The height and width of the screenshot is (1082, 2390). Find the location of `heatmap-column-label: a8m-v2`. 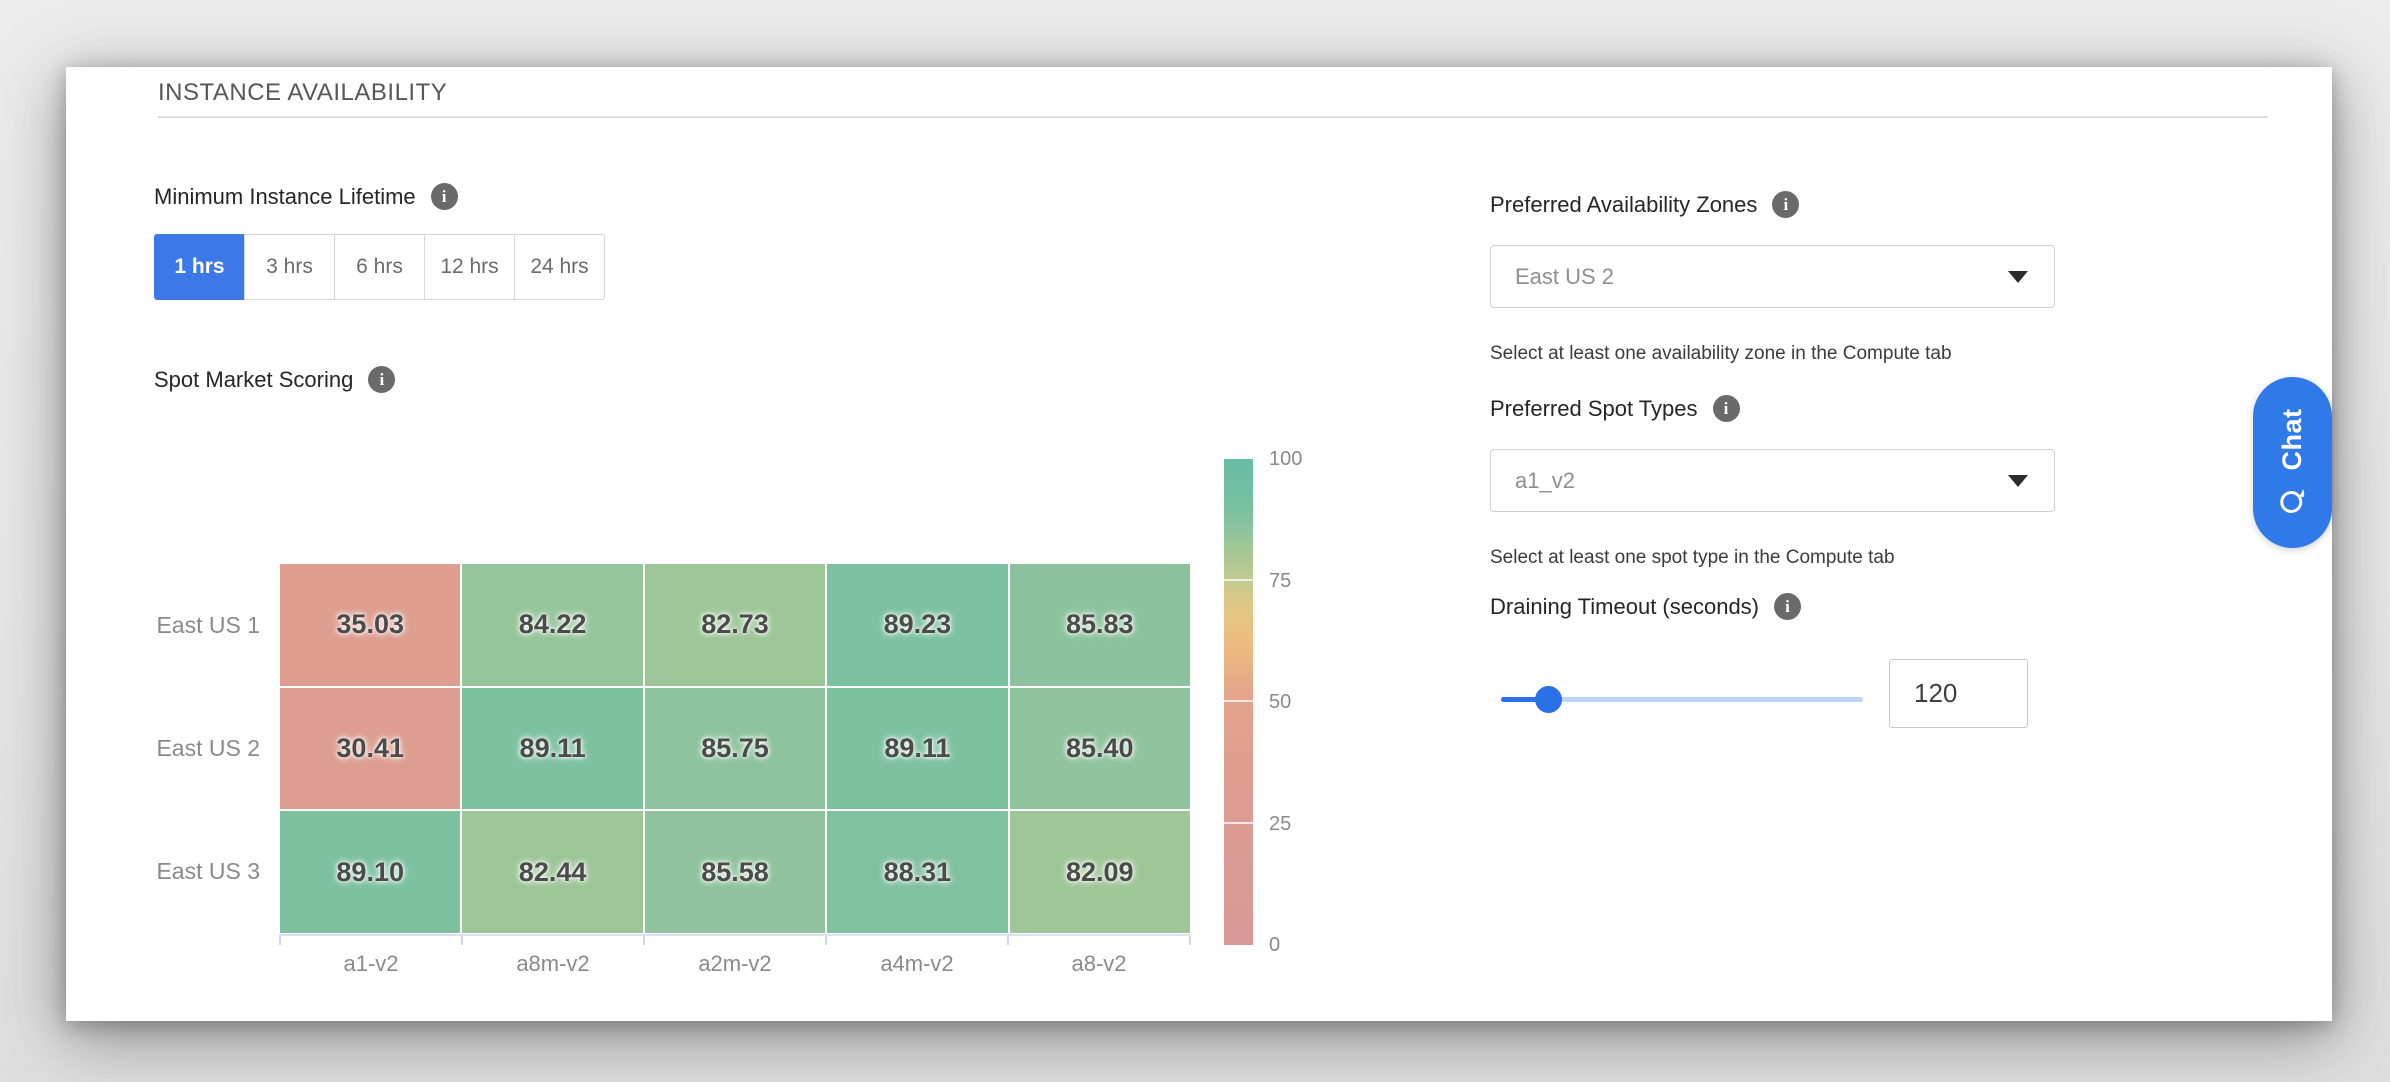

heatmap-column-label: a8m-v2 is located at coordinates (553, 963).